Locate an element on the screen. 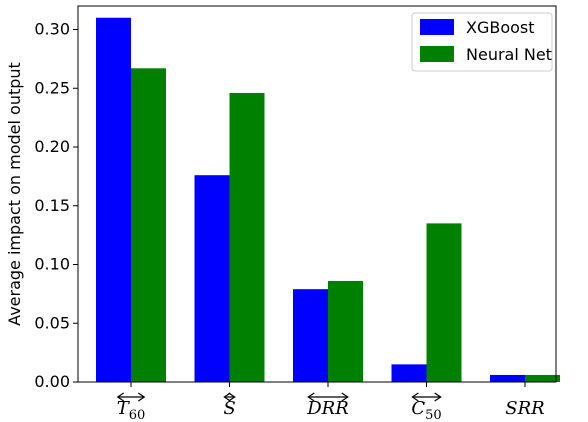  y-tick-label: 0.30 is located at coordinates (52, 29).